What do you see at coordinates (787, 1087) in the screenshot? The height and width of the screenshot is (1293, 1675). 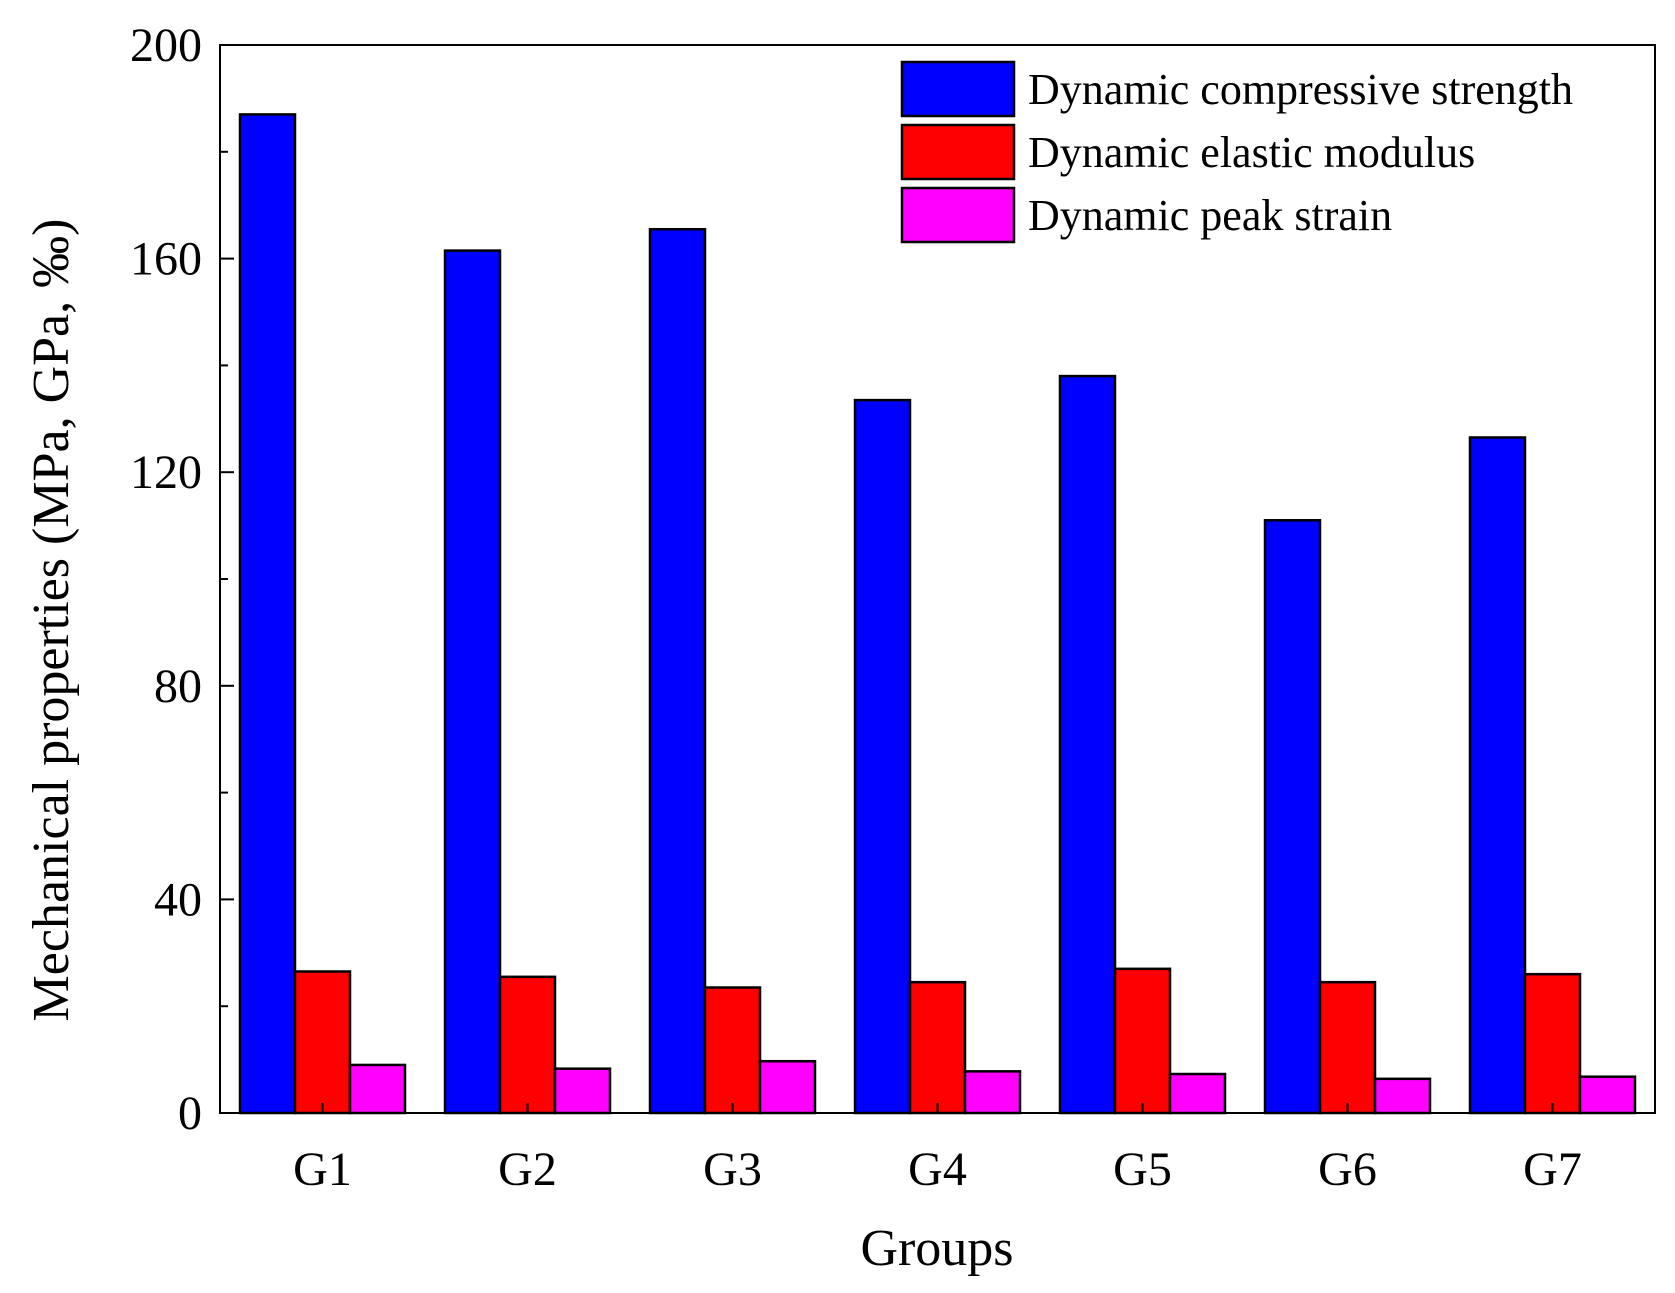 I see `bar-g3-dynamic-peak-strain` at bounding box center [787, 1087].